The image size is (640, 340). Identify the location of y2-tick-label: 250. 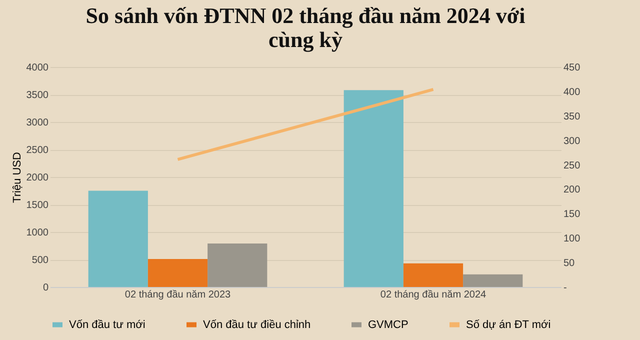
(572, 166).